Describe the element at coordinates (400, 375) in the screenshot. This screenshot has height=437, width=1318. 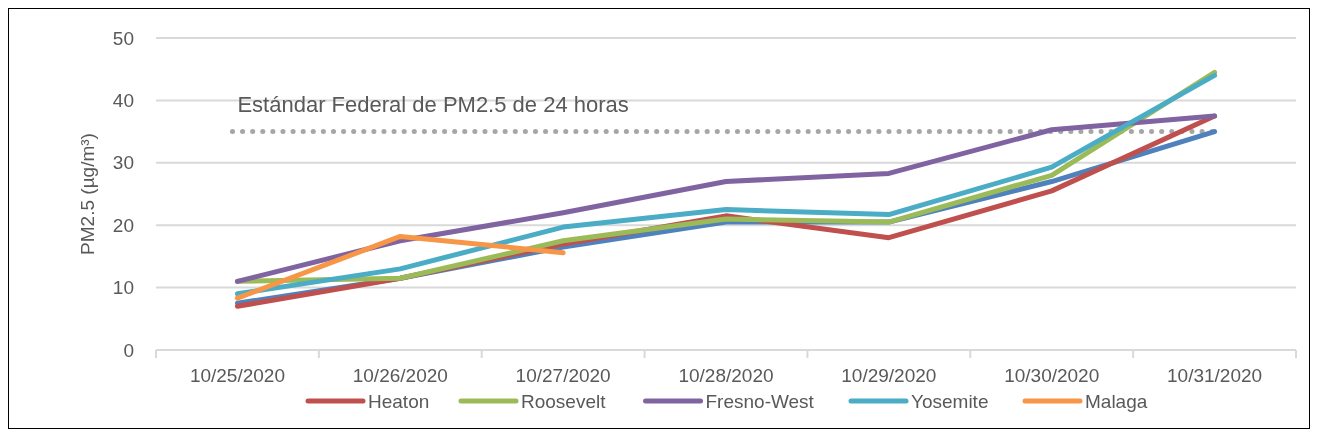
I see `x-tick-label: 10/26/2020` at that location.